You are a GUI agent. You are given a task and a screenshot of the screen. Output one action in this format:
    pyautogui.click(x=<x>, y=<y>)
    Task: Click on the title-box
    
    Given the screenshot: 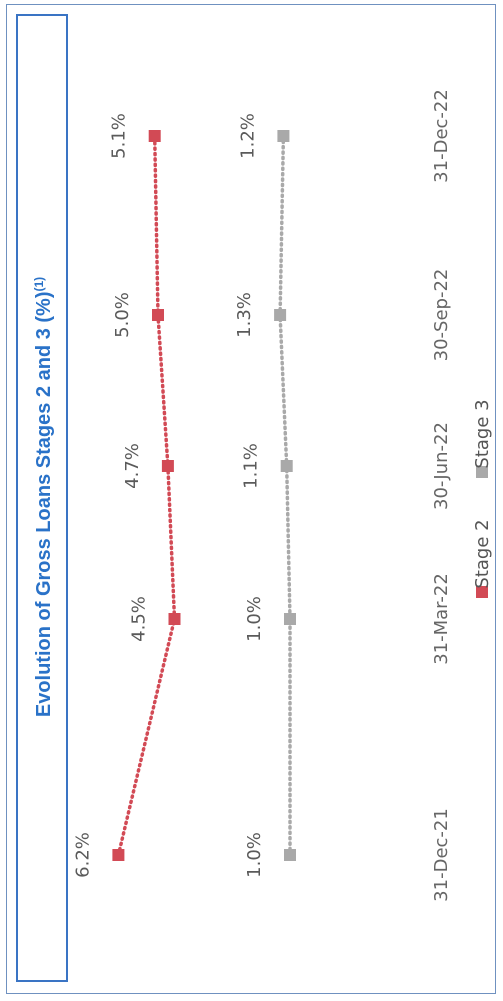 What is the action you would take?
    pyautogui.click(x=42, y=498)
    